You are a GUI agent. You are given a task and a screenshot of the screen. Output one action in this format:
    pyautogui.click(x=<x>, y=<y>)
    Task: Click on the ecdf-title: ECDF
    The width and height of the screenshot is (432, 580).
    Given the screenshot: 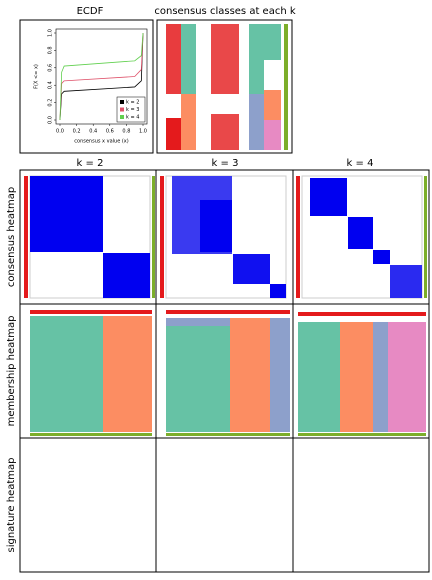 What is the action you would take?
    pyautogui.click(x=90, y=11)
    